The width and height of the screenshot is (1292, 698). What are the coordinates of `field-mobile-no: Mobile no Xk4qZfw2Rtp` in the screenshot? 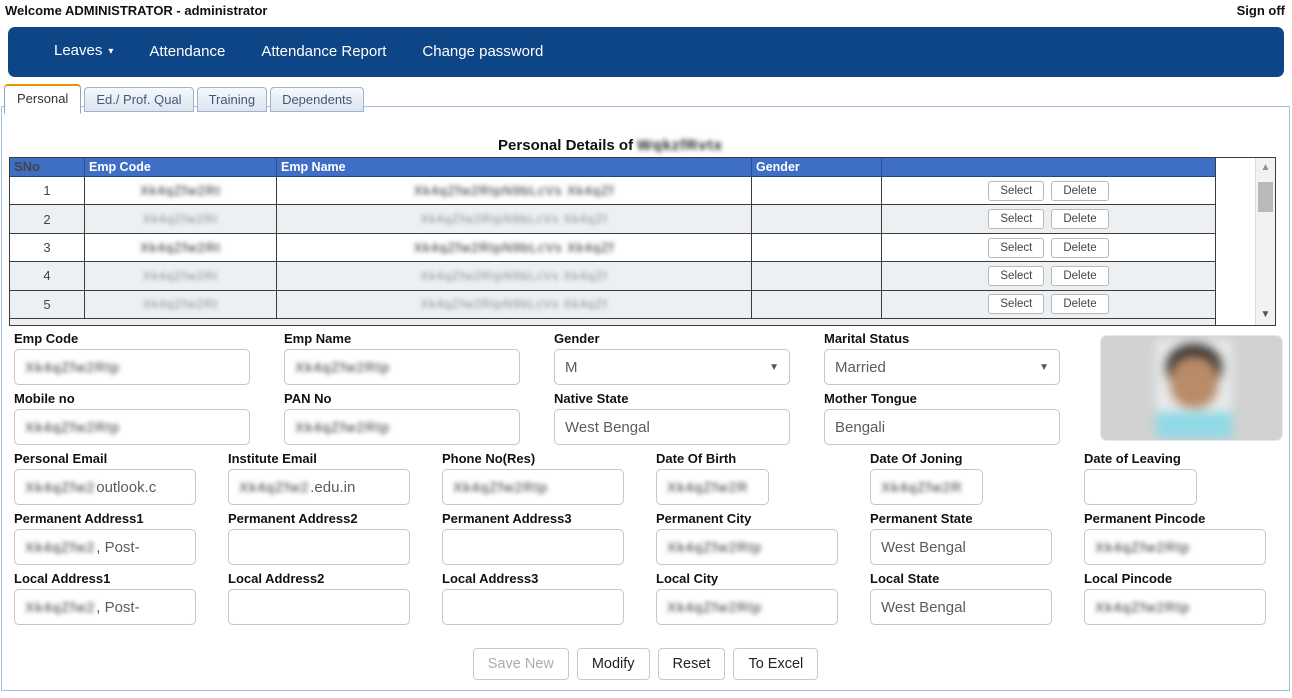 It's located at (132, 418).